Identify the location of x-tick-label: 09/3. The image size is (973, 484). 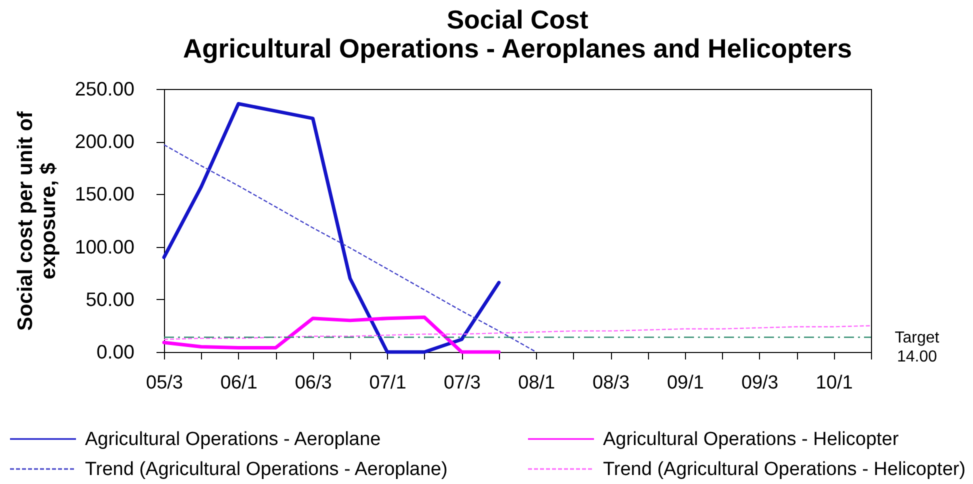
(759, 383).